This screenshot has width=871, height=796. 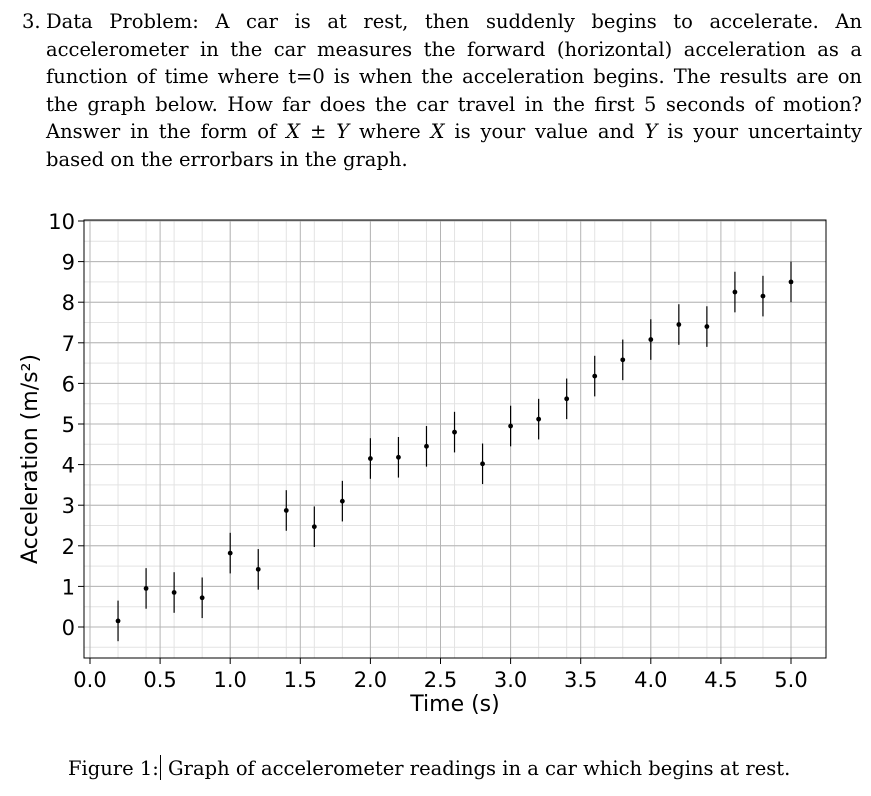 I want to click on x-tick-label: 2.0, so click(x=370, y=680).